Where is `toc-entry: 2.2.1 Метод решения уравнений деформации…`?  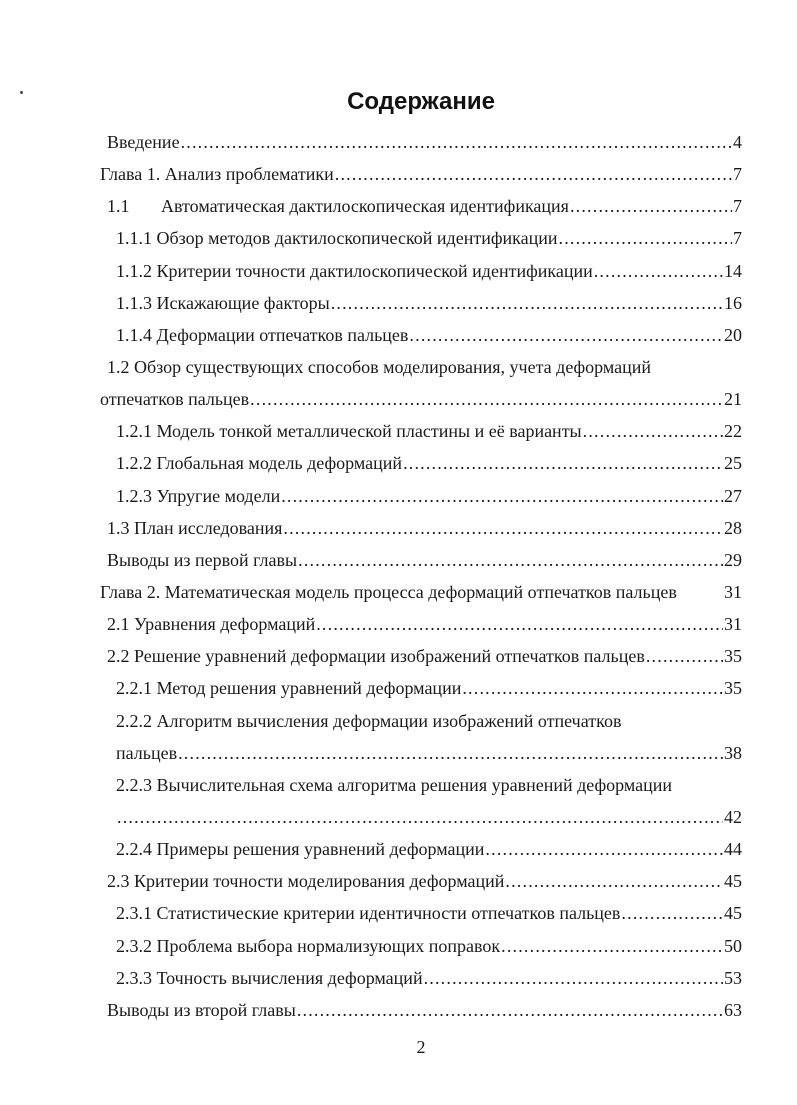 toc-entry: 2.2.1 Метод решения уравнений деформации… is located at coordinates (421, 688).